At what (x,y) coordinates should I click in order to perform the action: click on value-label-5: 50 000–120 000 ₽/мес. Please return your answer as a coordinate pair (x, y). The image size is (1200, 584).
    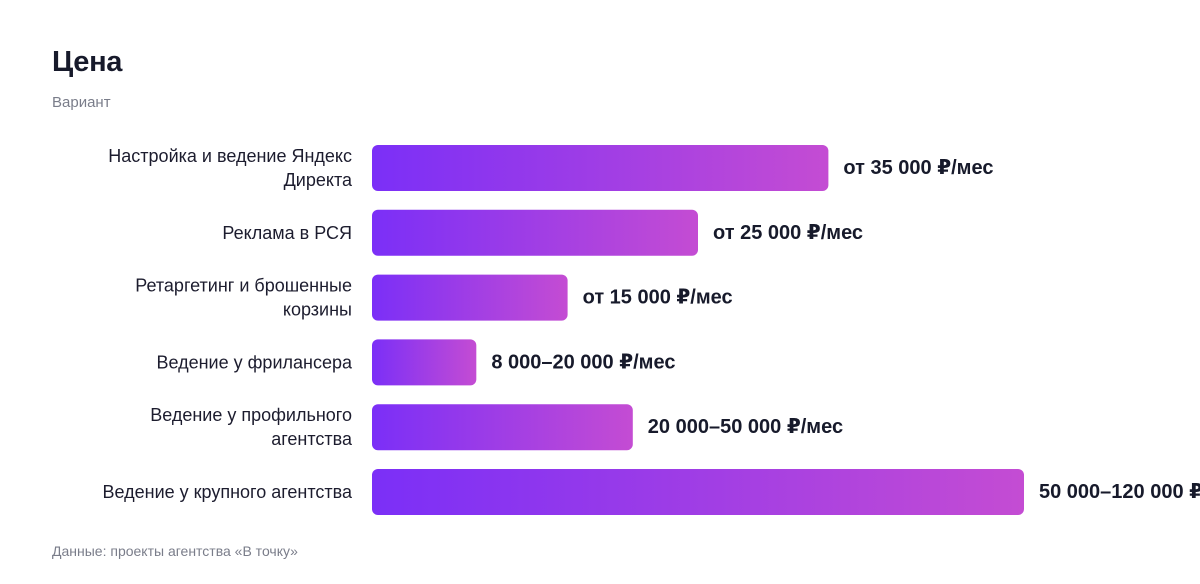
    Looking at the image, I should click on (1119, 492).